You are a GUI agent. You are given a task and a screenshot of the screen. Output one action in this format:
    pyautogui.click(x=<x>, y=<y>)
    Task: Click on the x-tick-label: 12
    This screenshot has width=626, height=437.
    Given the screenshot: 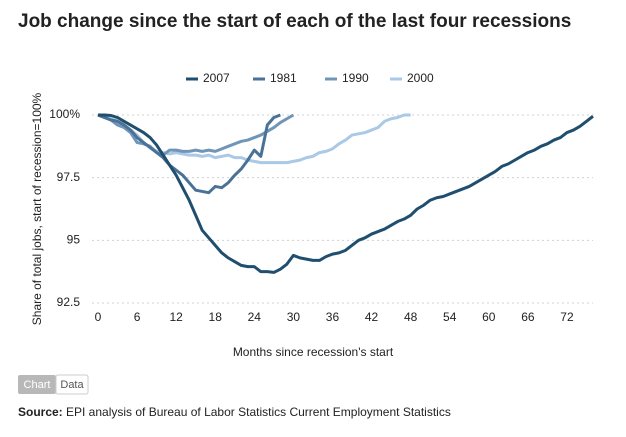 What is the action you would take?
    pyautogui.click(x=176, y=317)
    